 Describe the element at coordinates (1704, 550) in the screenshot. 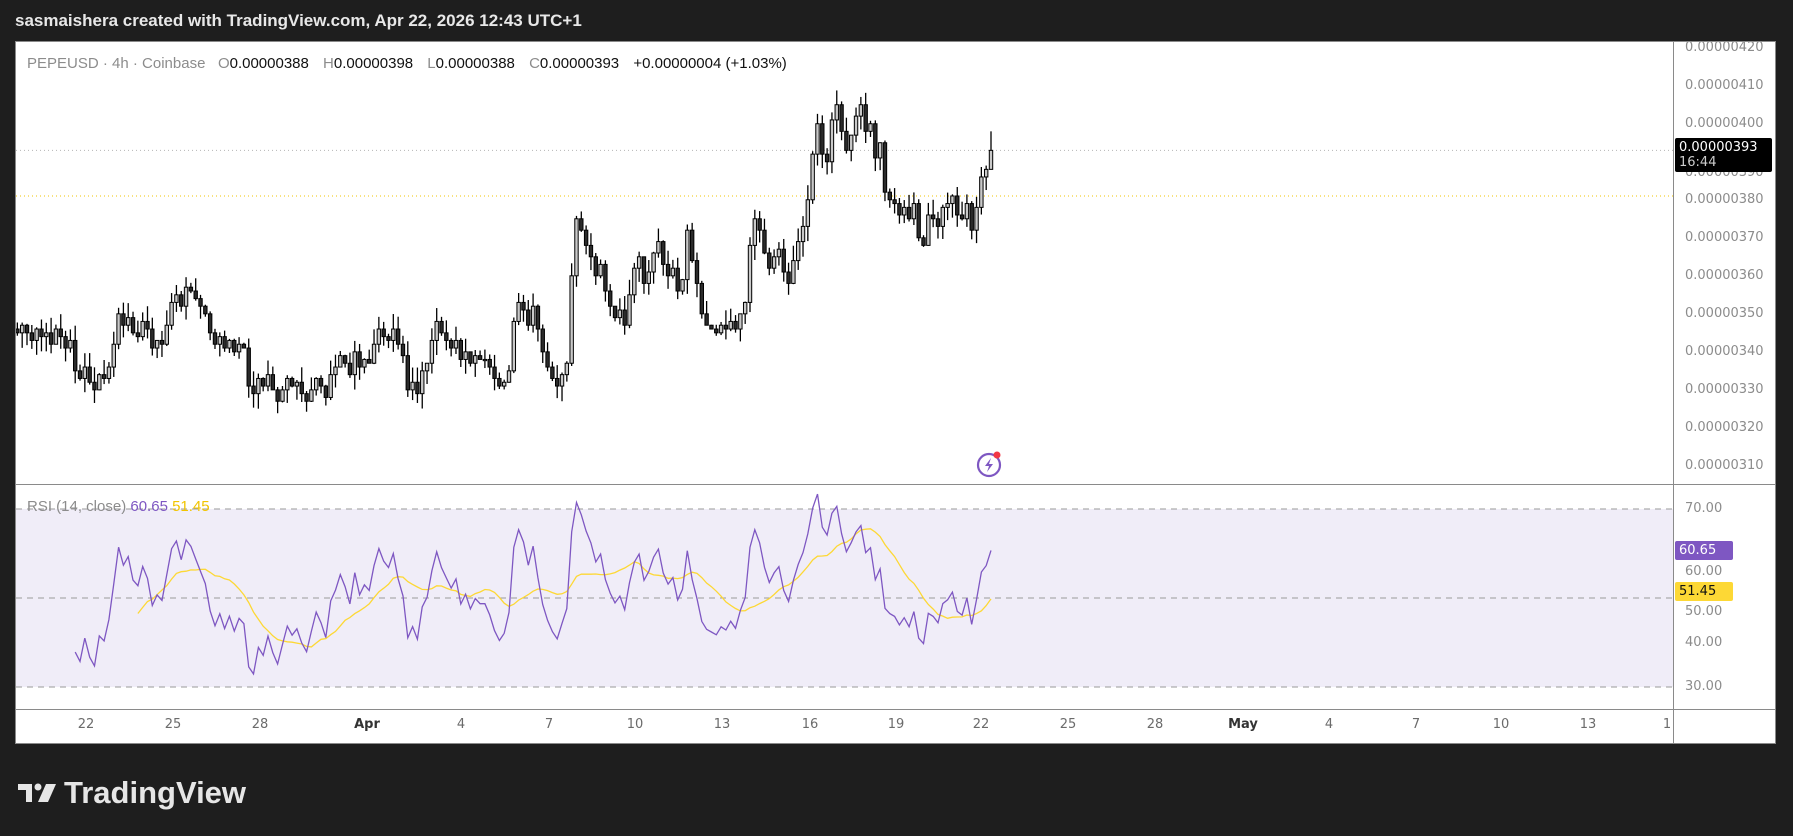

I see `rsi-value-tag: 60.65` at that location.